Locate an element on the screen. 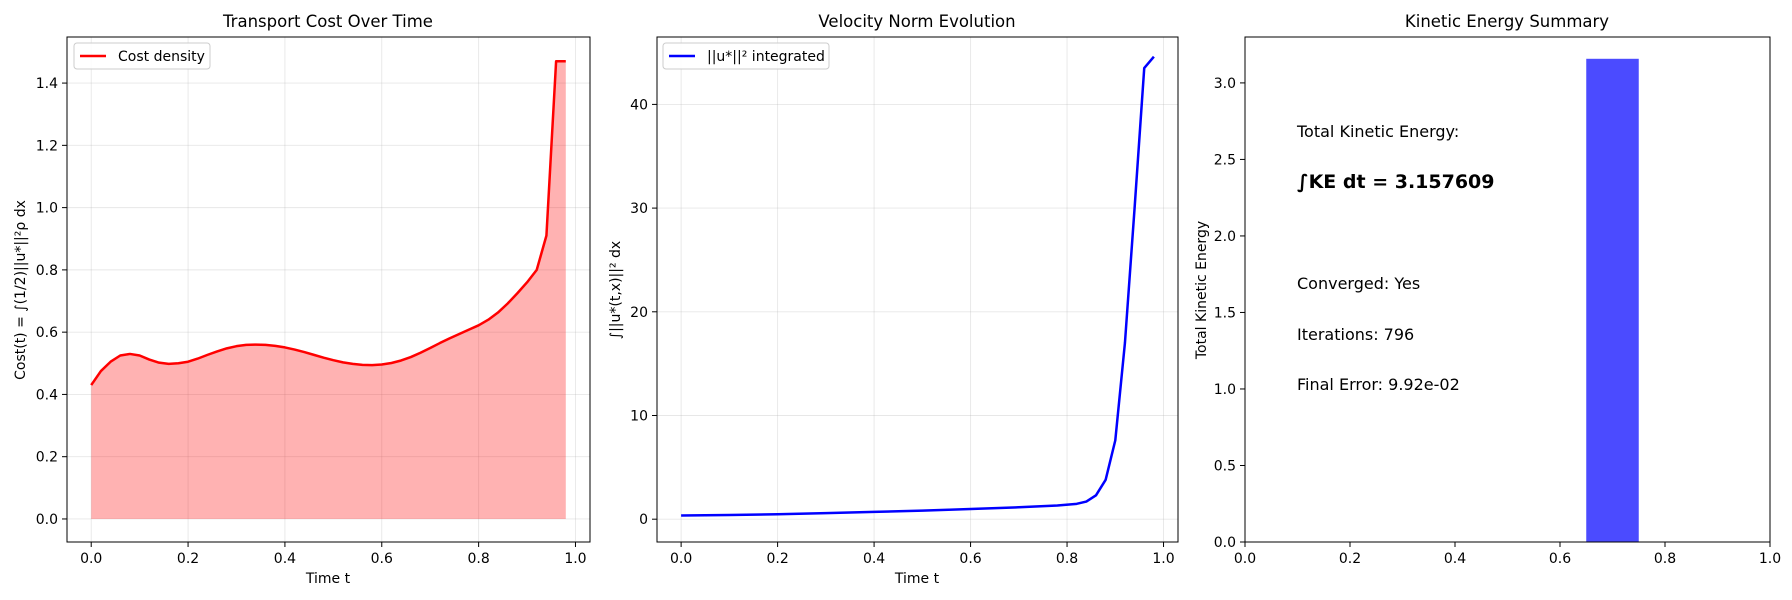 The width and height of the screenshot is (1792, 600). y-axis-label: Cost(t) = ∫(1/2)||u*||²ρ dx is located at coordinates (21, 290).